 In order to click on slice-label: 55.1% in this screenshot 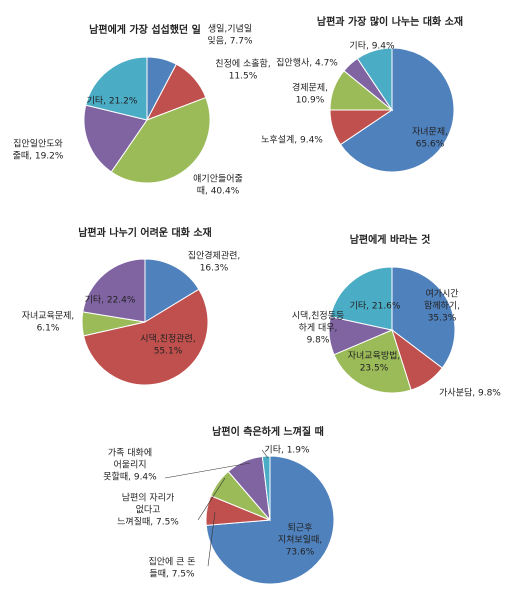, I will do `click(168, 352)`.